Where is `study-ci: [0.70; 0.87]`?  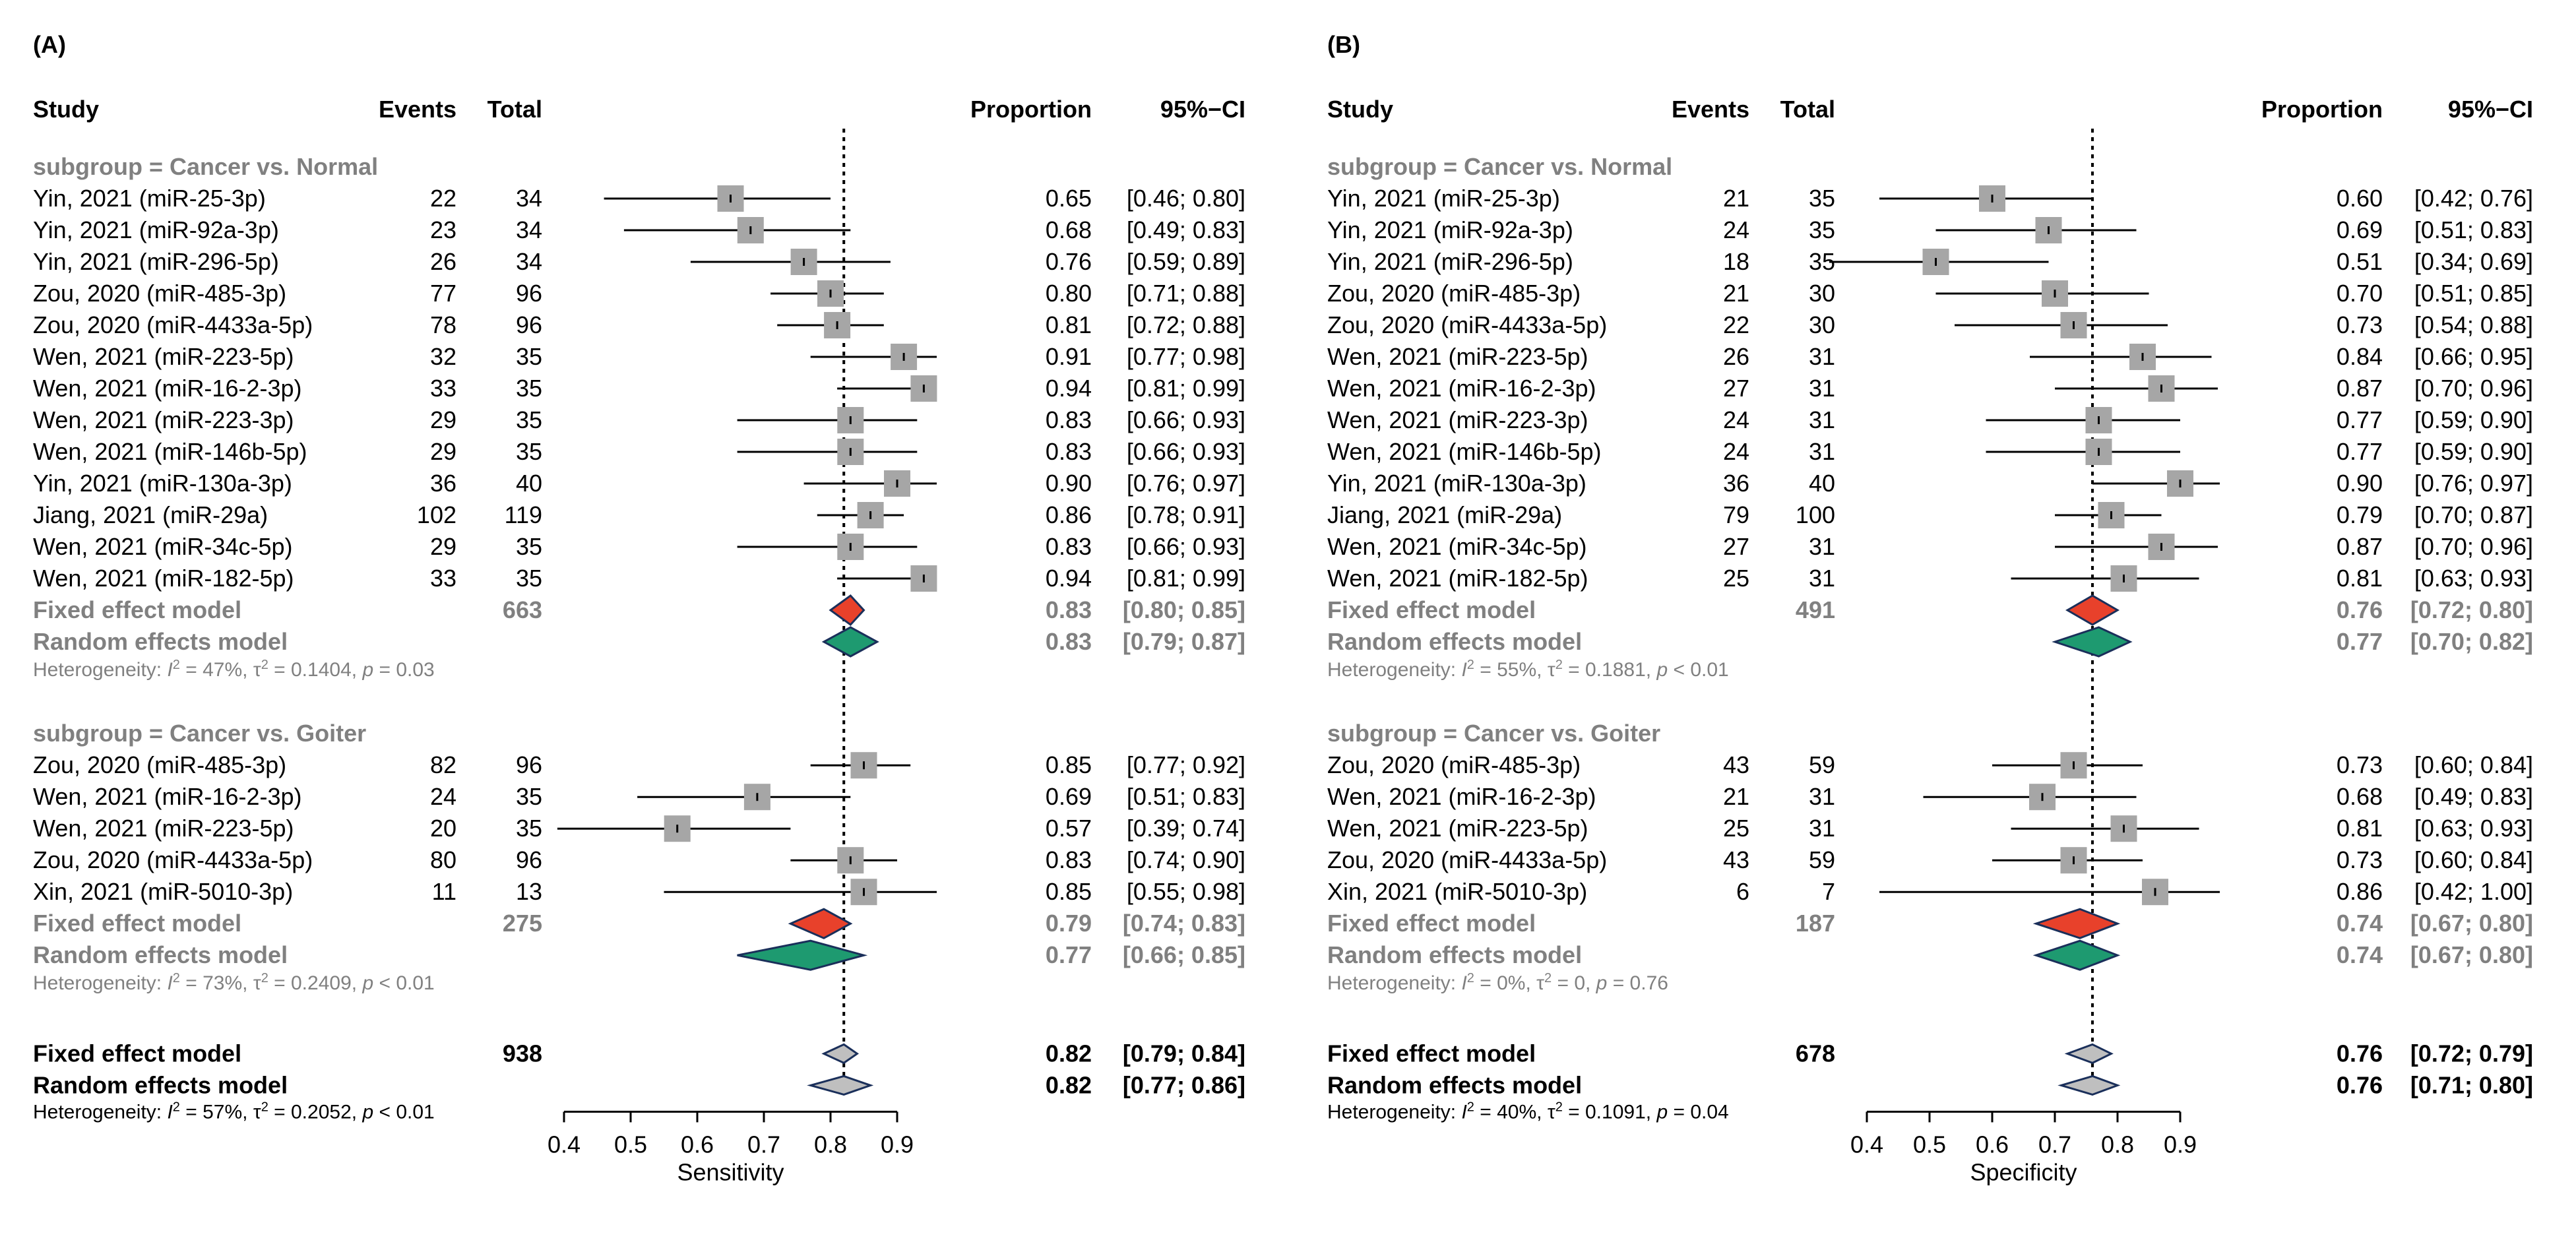 study-ci: [0.70; 0.87] is located at coordinates (2473, 514).